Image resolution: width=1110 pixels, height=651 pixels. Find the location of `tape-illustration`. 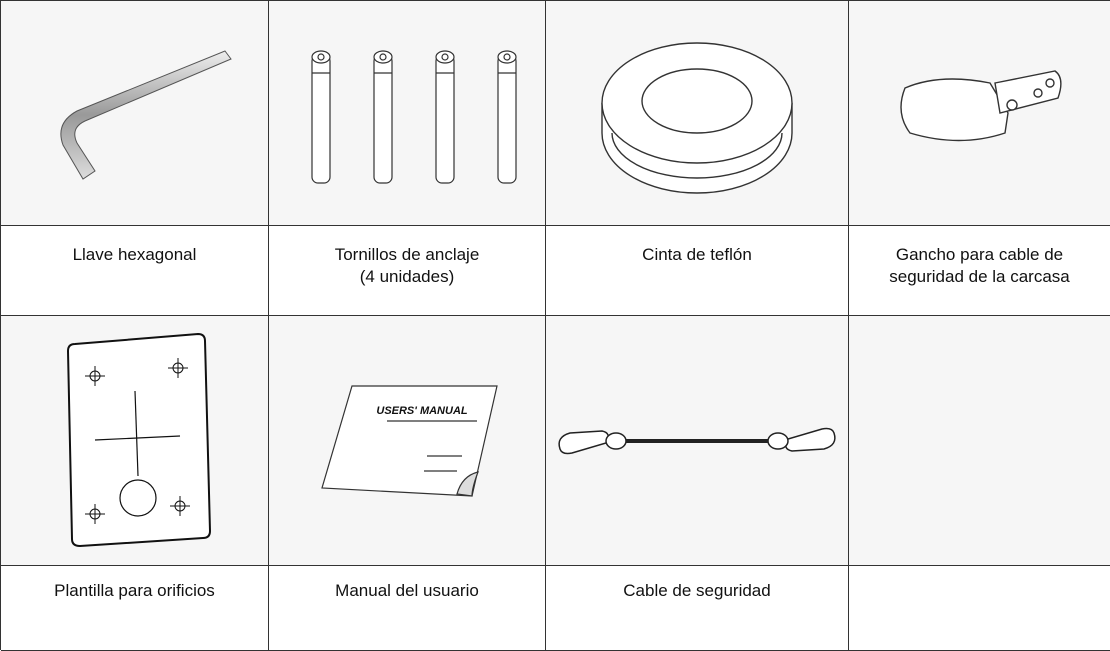

tape-illustration is located at coordinates (697, 118).